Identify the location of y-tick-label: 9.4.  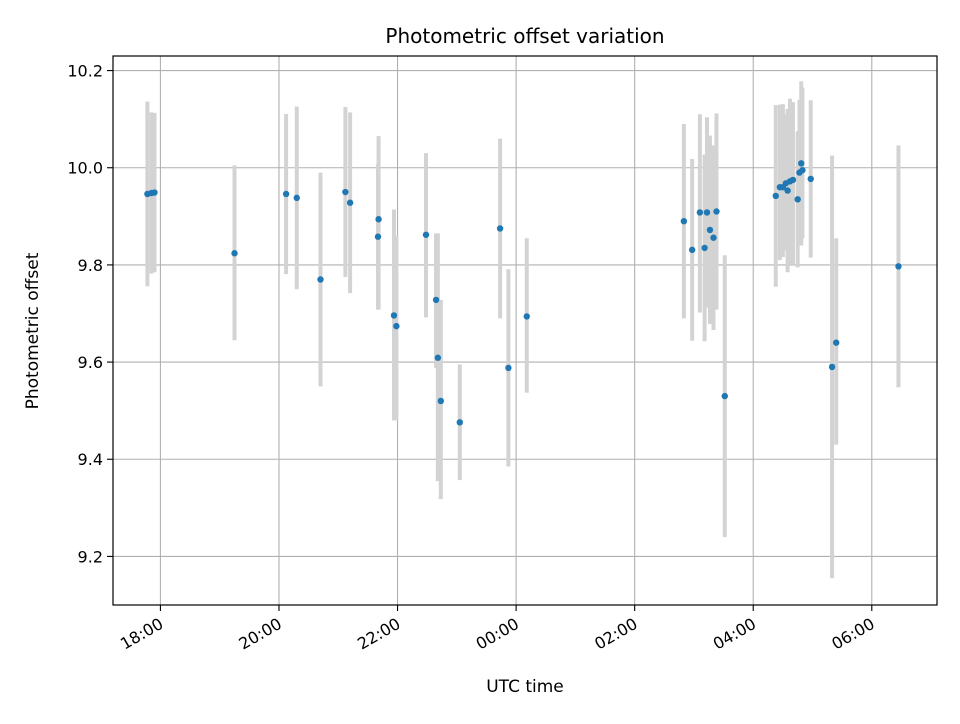
(90, 459).